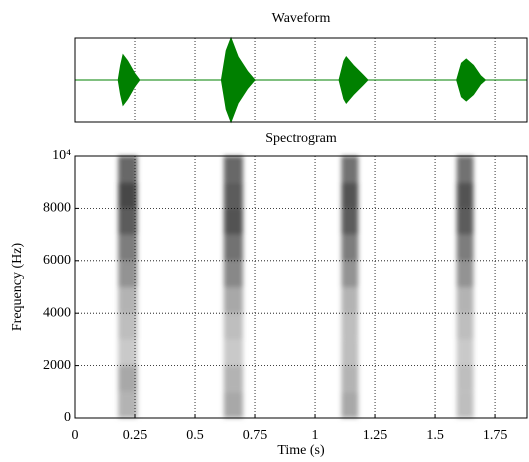 This screenshot has width=529, height=462. What do you see at coordinates (57, 312) in the screenshot?
I see `y-tick-label: 4000` at bounding box center [57, 312].